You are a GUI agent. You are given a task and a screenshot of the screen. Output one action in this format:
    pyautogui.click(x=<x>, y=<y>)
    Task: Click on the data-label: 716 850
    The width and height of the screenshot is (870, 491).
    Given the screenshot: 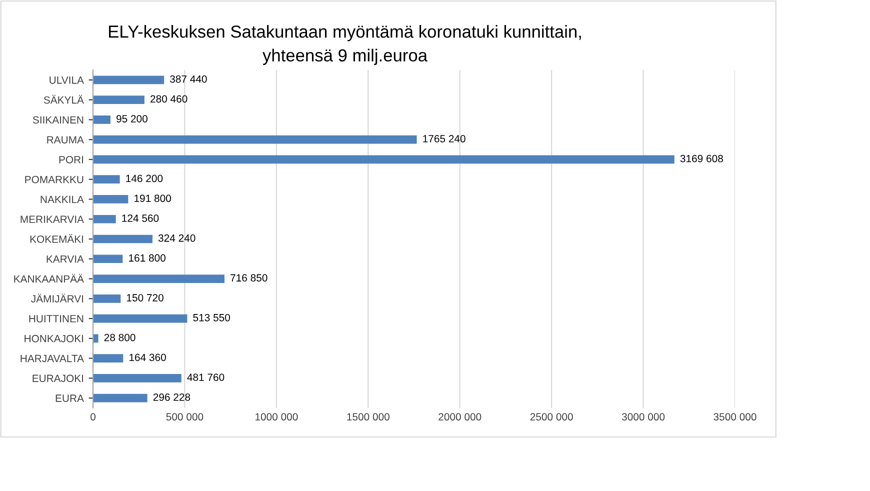 What is the action you would take?
    pyautogui.click(x=249, y=278)
    